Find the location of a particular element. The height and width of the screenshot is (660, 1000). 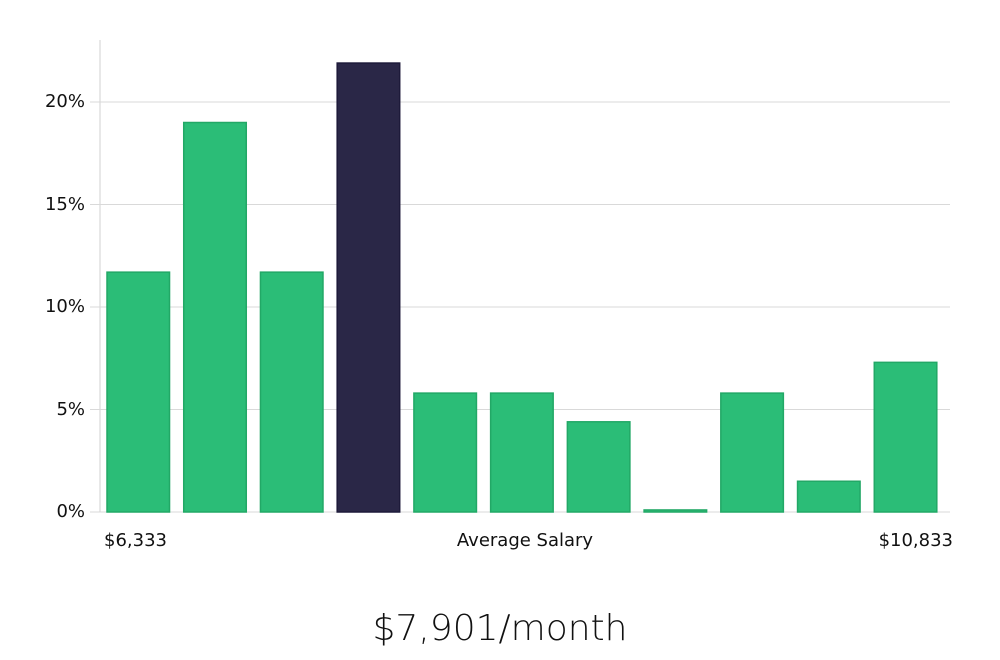

y-tick-label: 15% is located at coordinates (64, 204).